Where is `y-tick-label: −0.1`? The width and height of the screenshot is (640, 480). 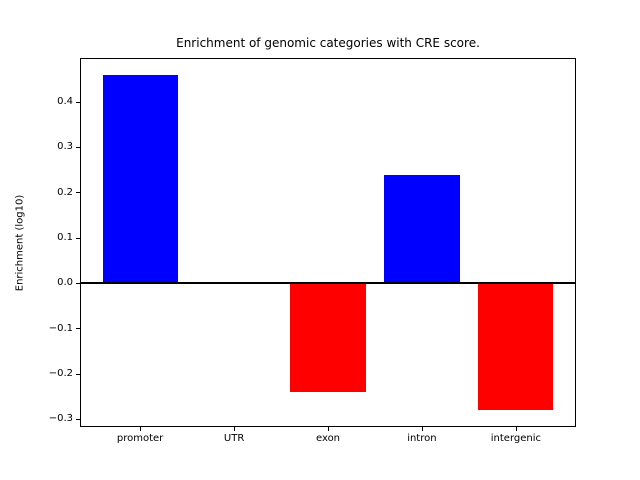 y-tick-label: −0.1 is located at coordinates (60, 328).